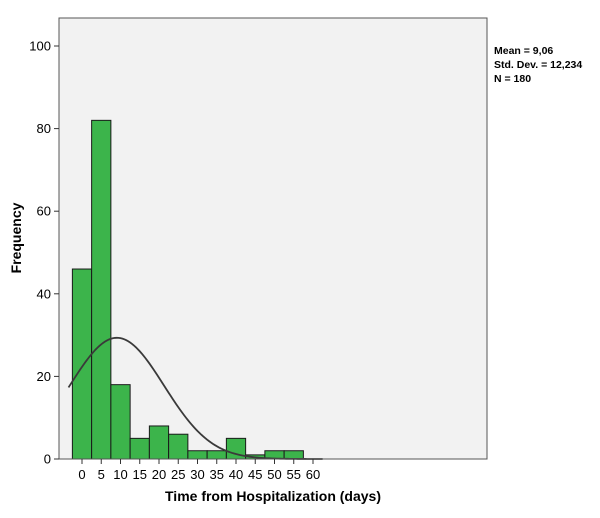 The width and height of the screenshot is (600, 518). I want to click on y-tick-label-3: 60, so click(44, 211).